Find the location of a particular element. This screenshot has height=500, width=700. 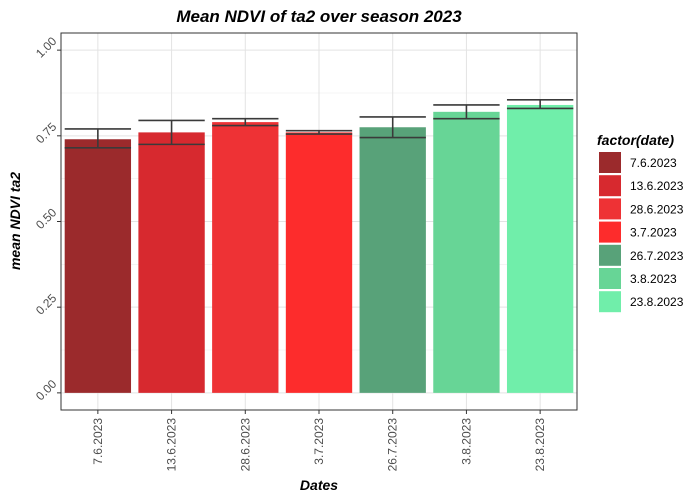

x-tick-label: 3.7.2023 is located at coordinates (319, 441).